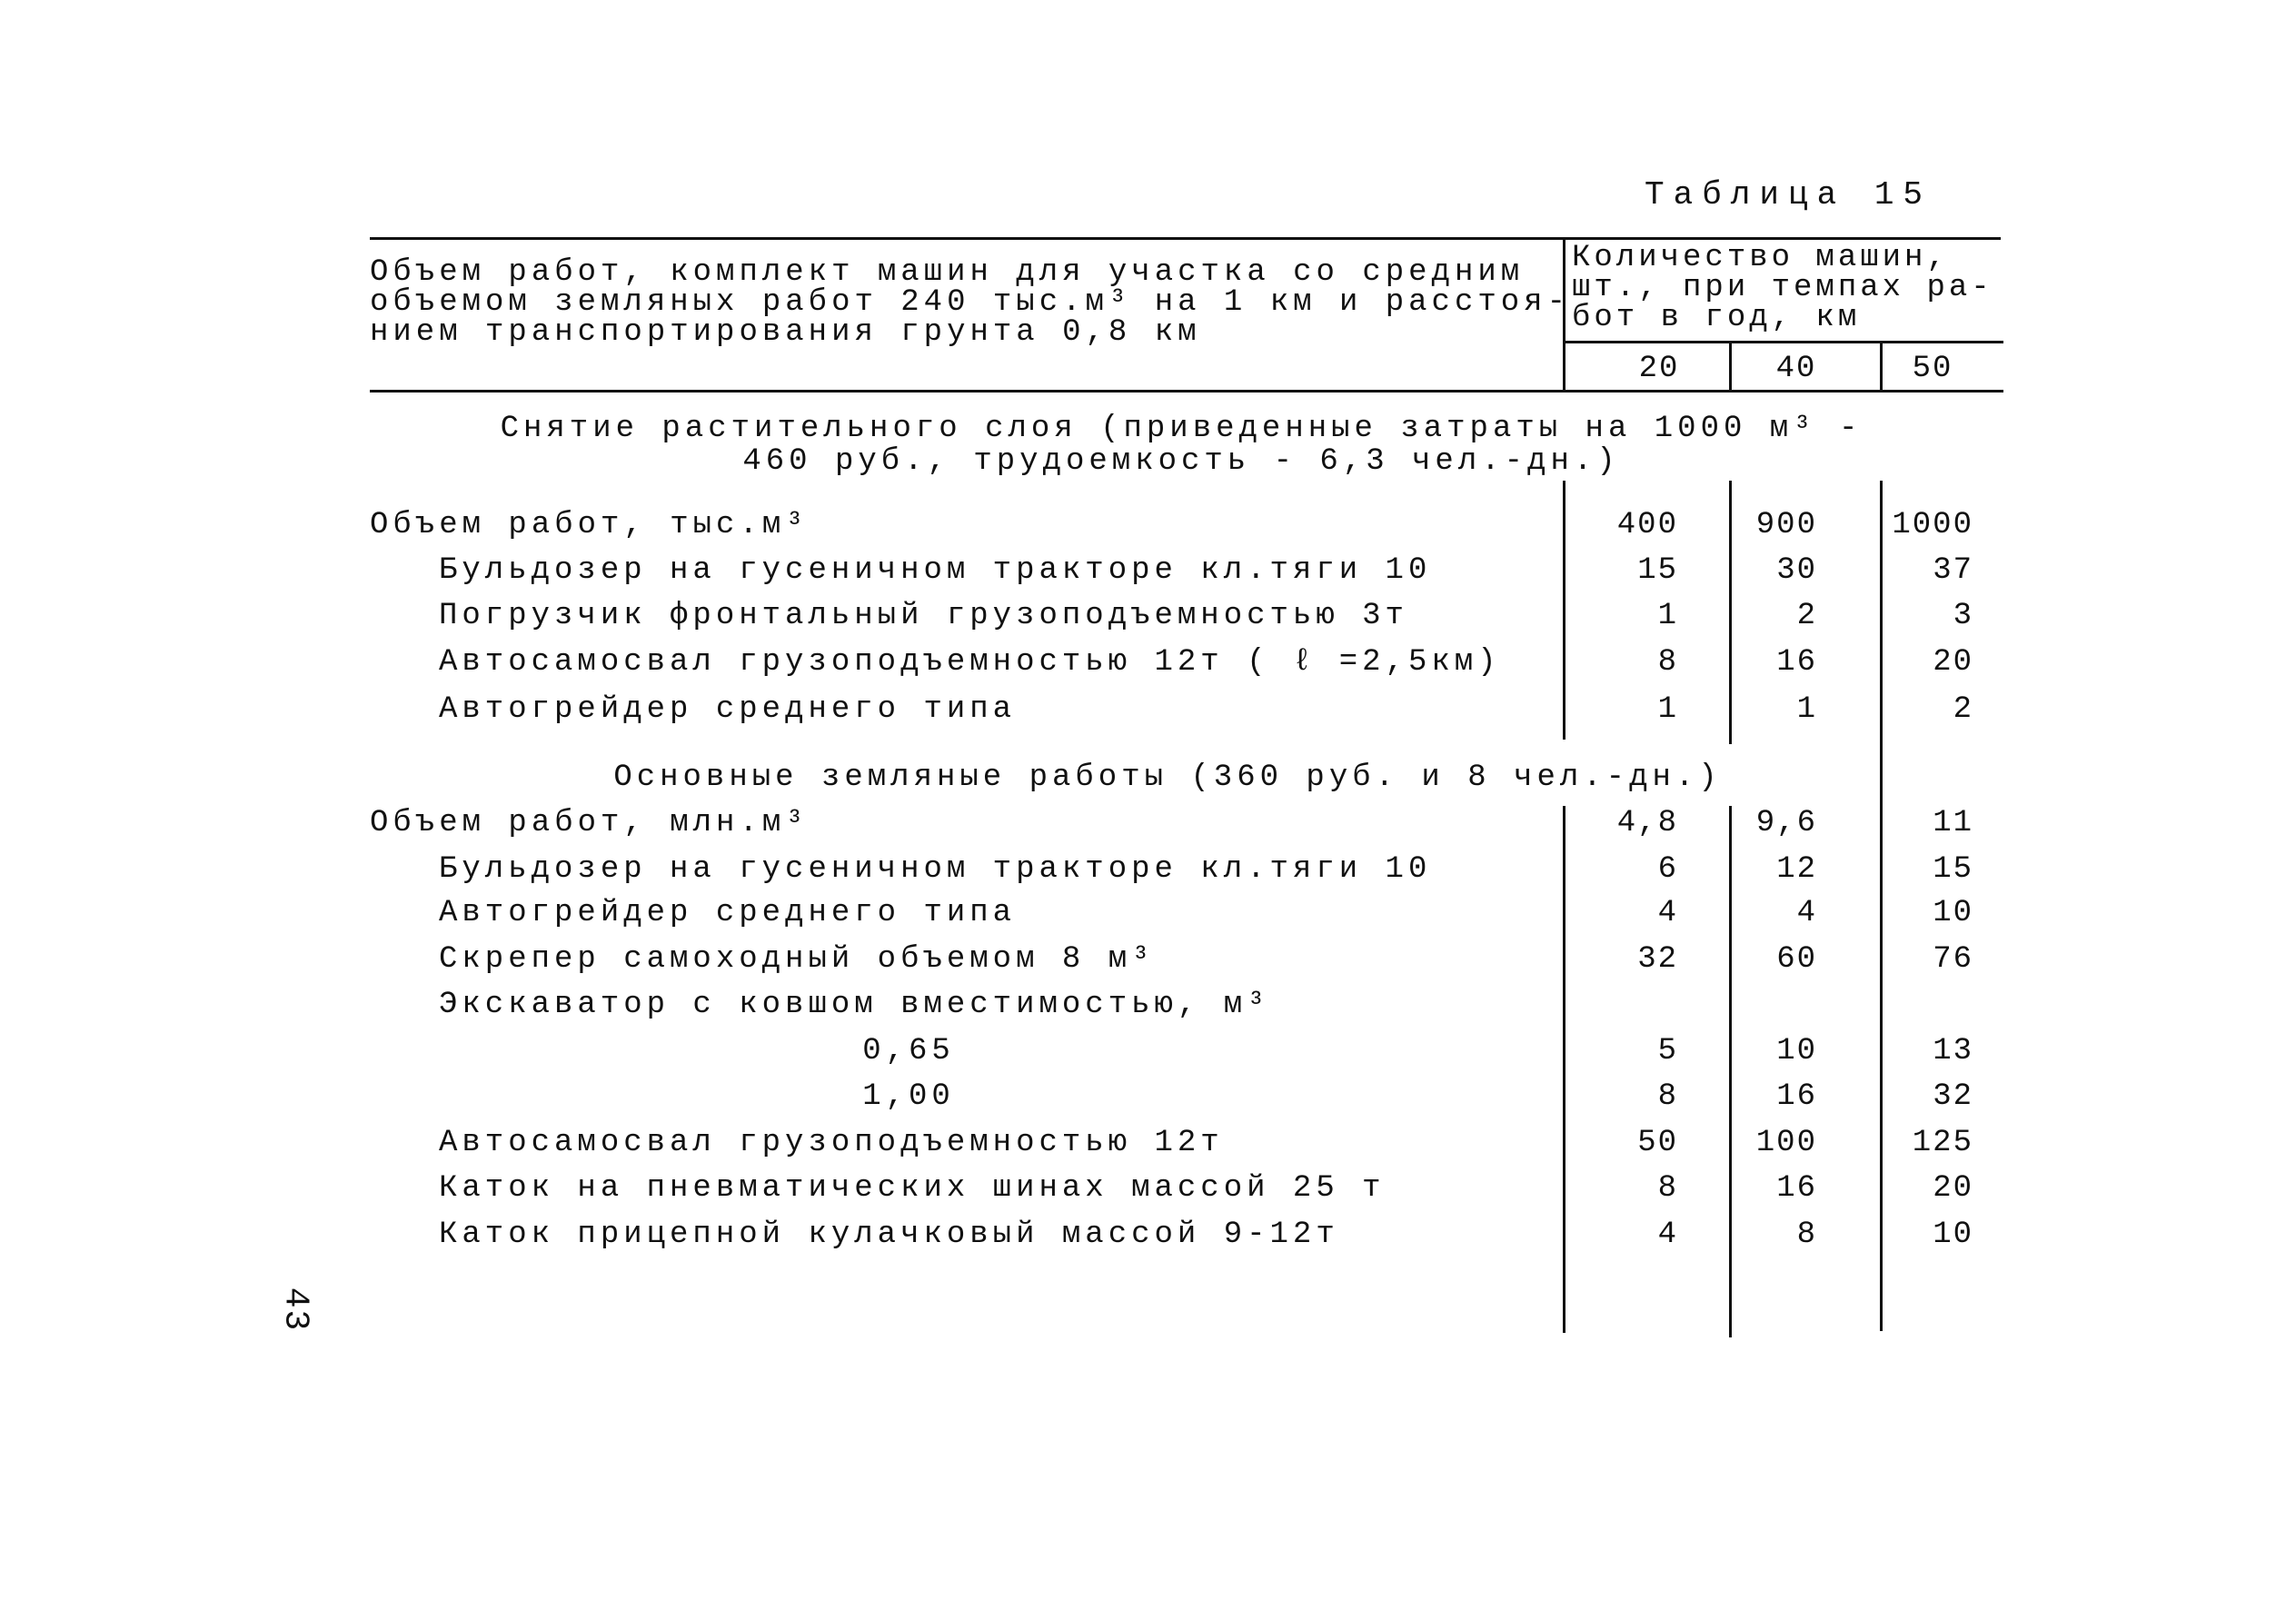 The image size is (2296, 1620). I want to click on section-title: 460 руб., трудоемкость - 6,3 чел.-дн.), so click(1181, 461).